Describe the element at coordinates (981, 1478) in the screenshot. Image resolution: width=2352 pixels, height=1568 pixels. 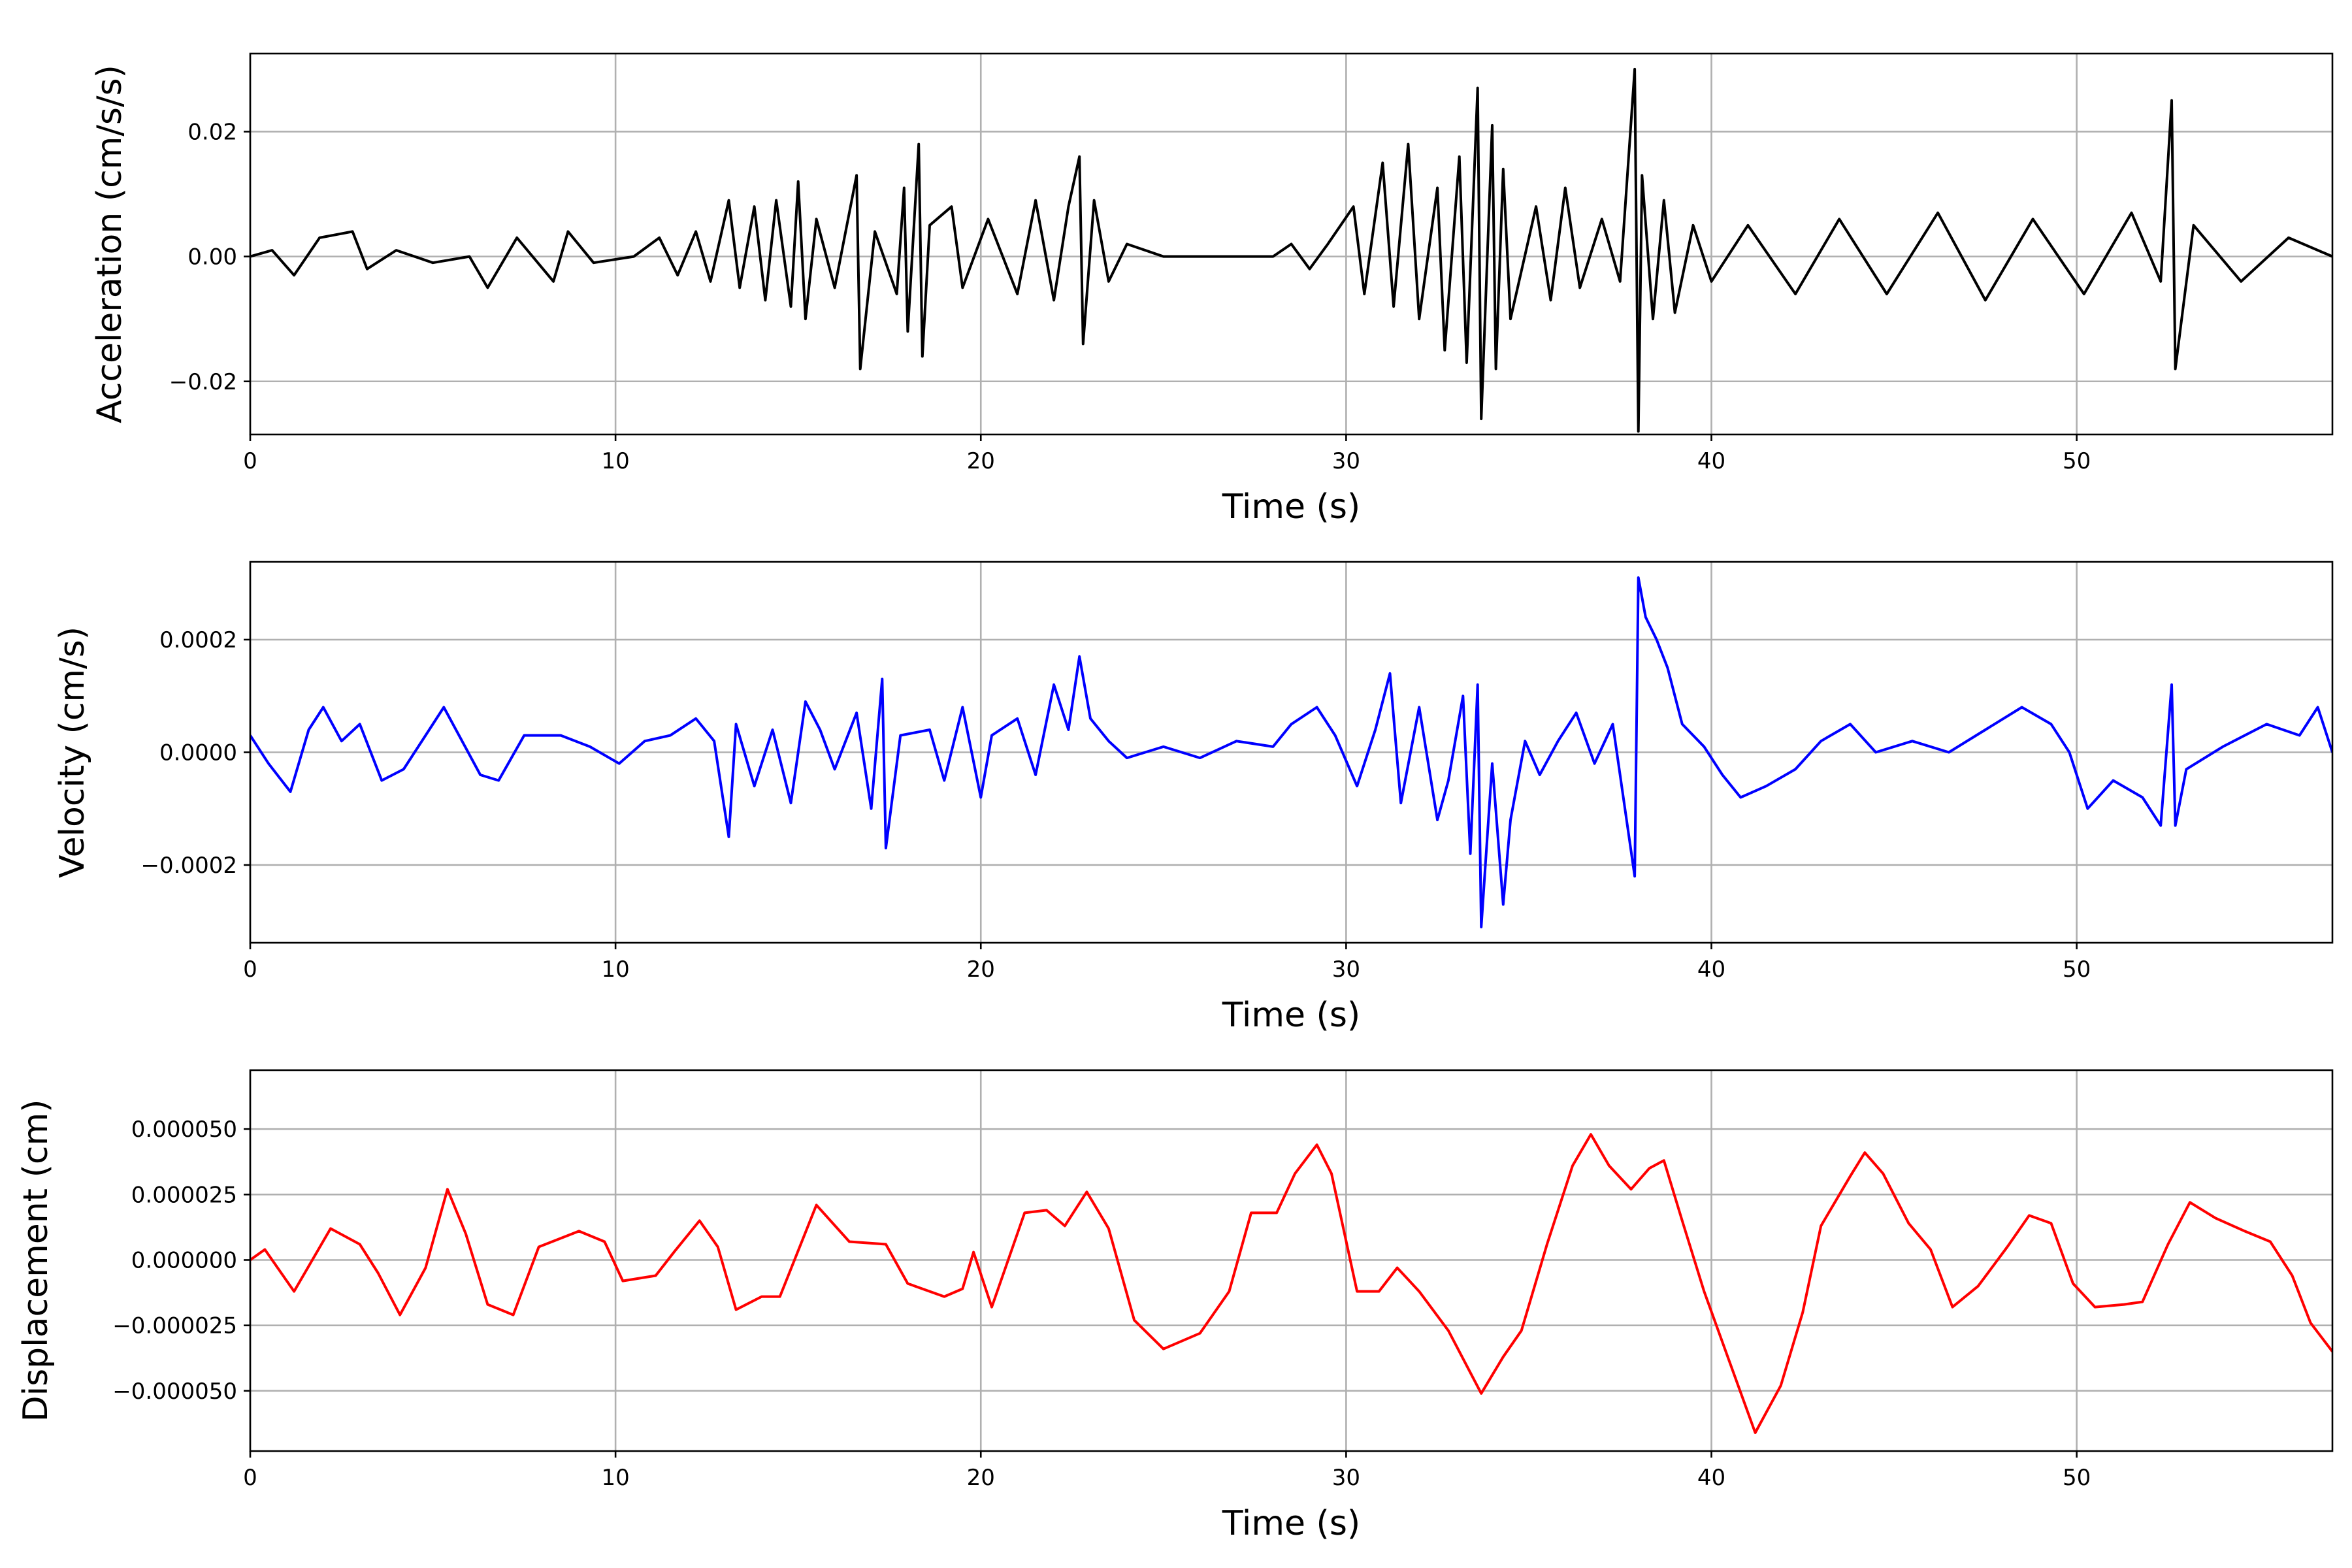
I see `displacement-x-tick-label: 20` at that location.